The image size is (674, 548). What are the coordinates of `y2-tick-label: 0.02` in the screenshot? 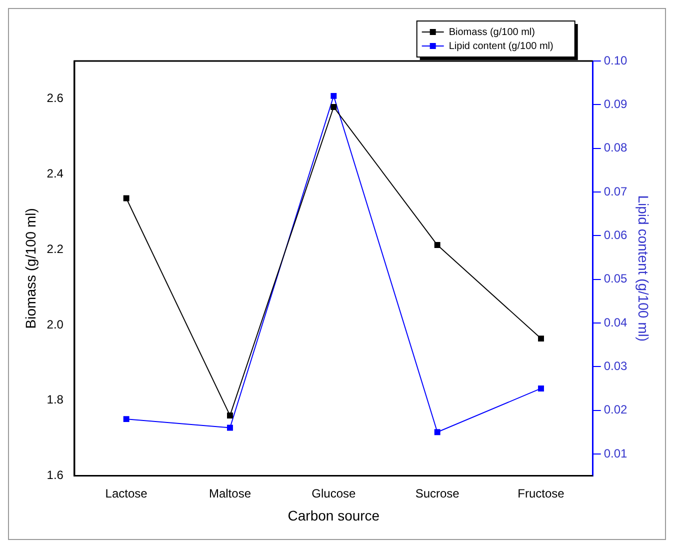 It's located at (616, 409).